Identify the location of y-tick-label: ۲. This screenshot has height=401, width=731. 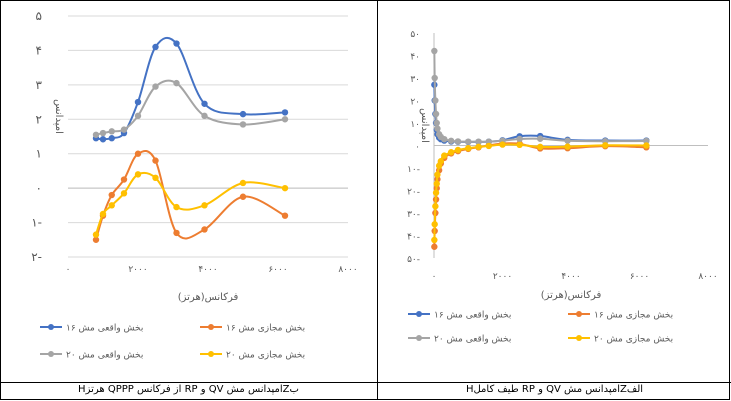
(39, 119).